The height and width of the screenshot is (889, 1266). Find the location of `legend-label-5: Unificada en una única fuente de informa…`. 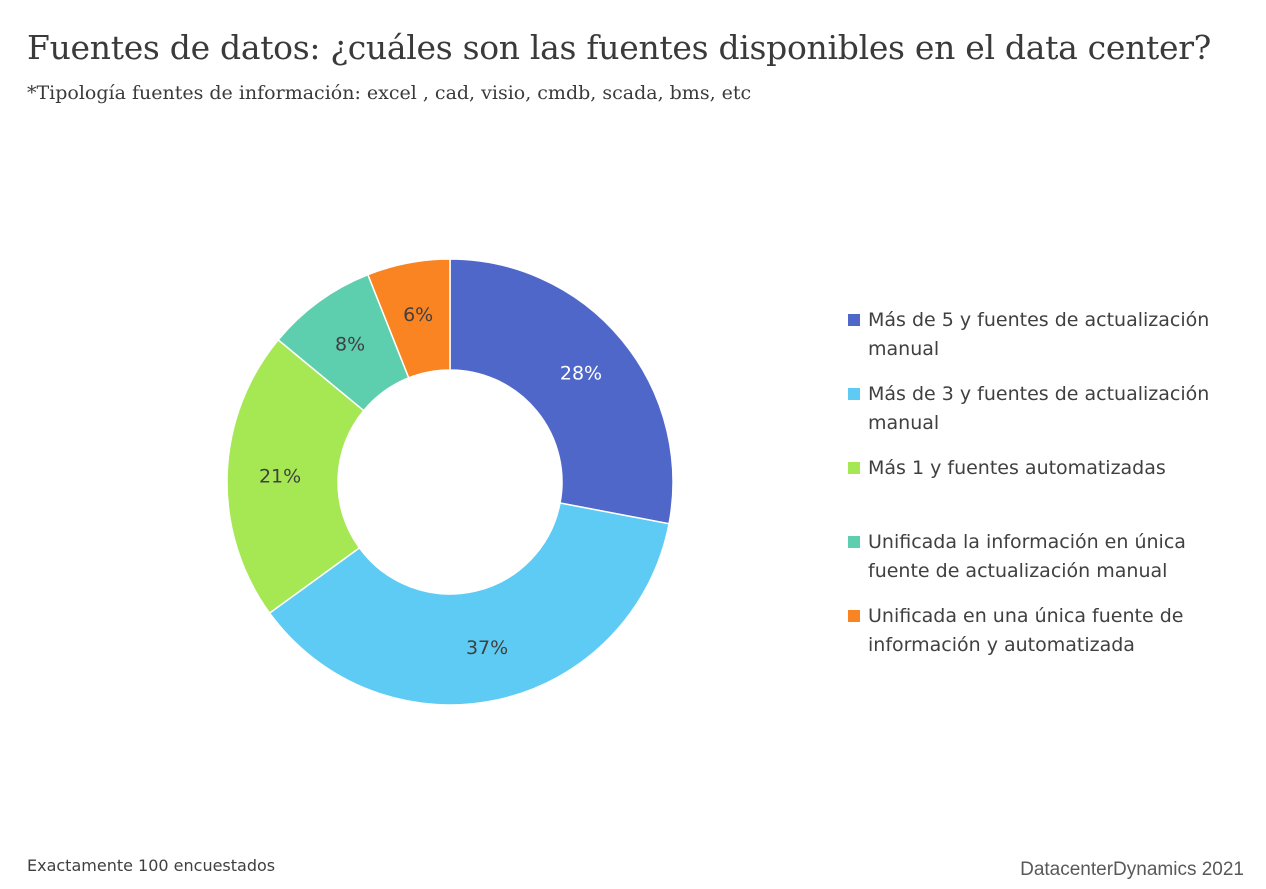

legend-label-5: Unificada en una única fuente de informa… is located at coordinates (1026, 630).